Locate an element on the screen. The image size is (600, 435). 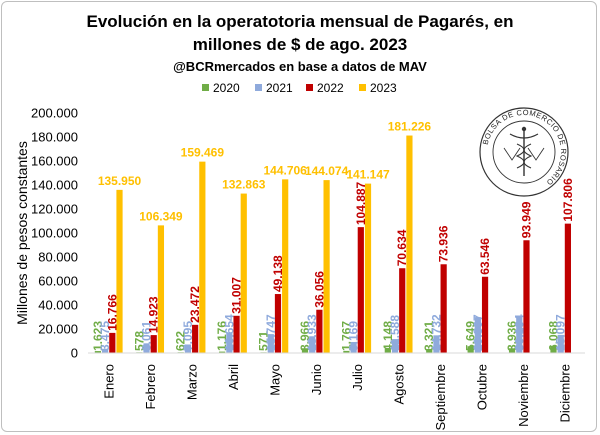
data-label: 14.732 is located at coordinates (436, 332).